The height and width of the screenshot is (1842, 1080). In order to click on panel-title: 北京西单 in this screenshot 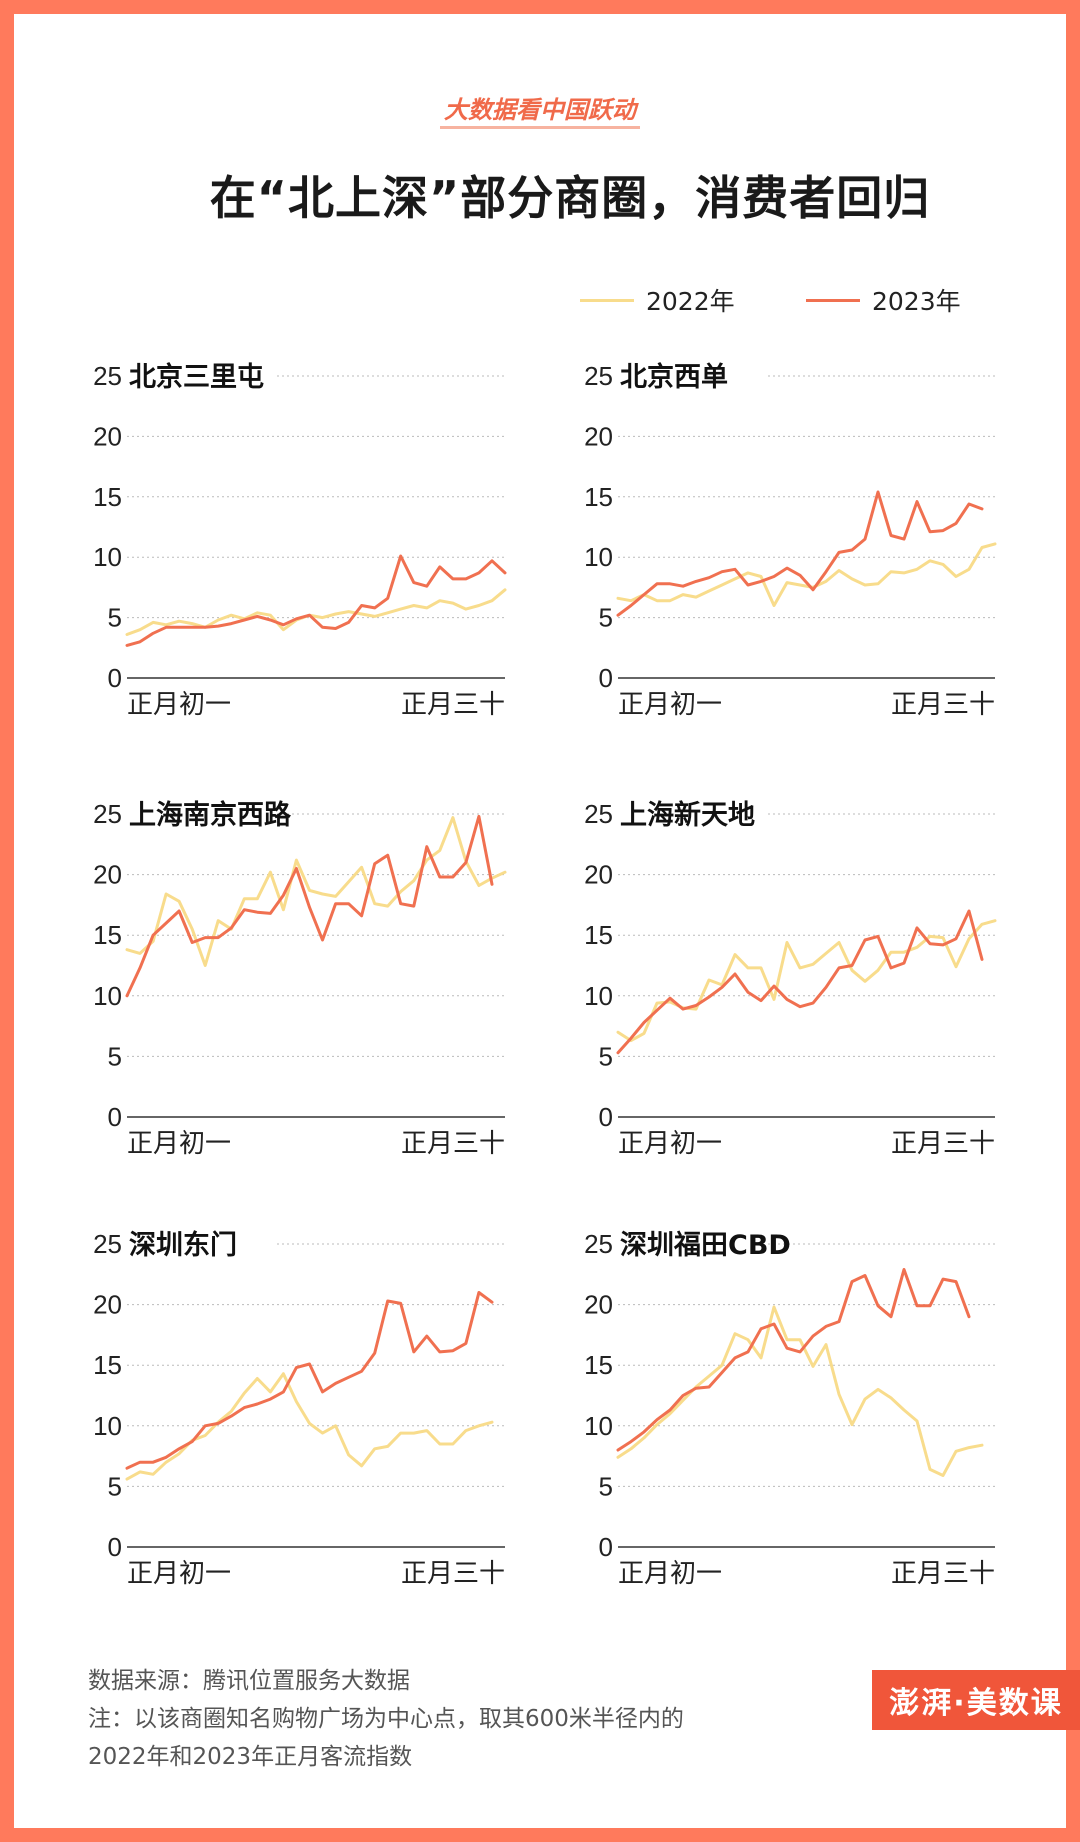, I will do `click(674, 377)`.